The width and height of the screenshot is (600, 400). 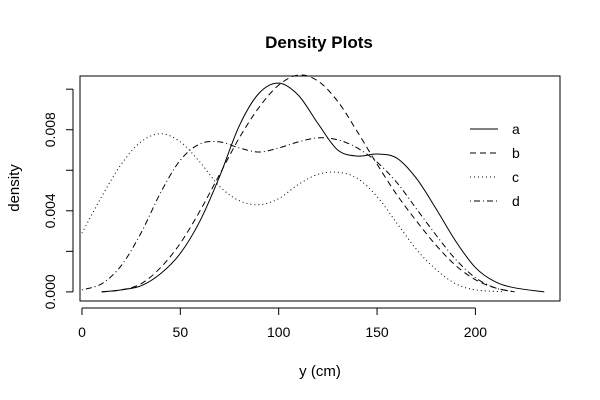 I want to click on x-tick-label: 0, so click(x=82, y=332).